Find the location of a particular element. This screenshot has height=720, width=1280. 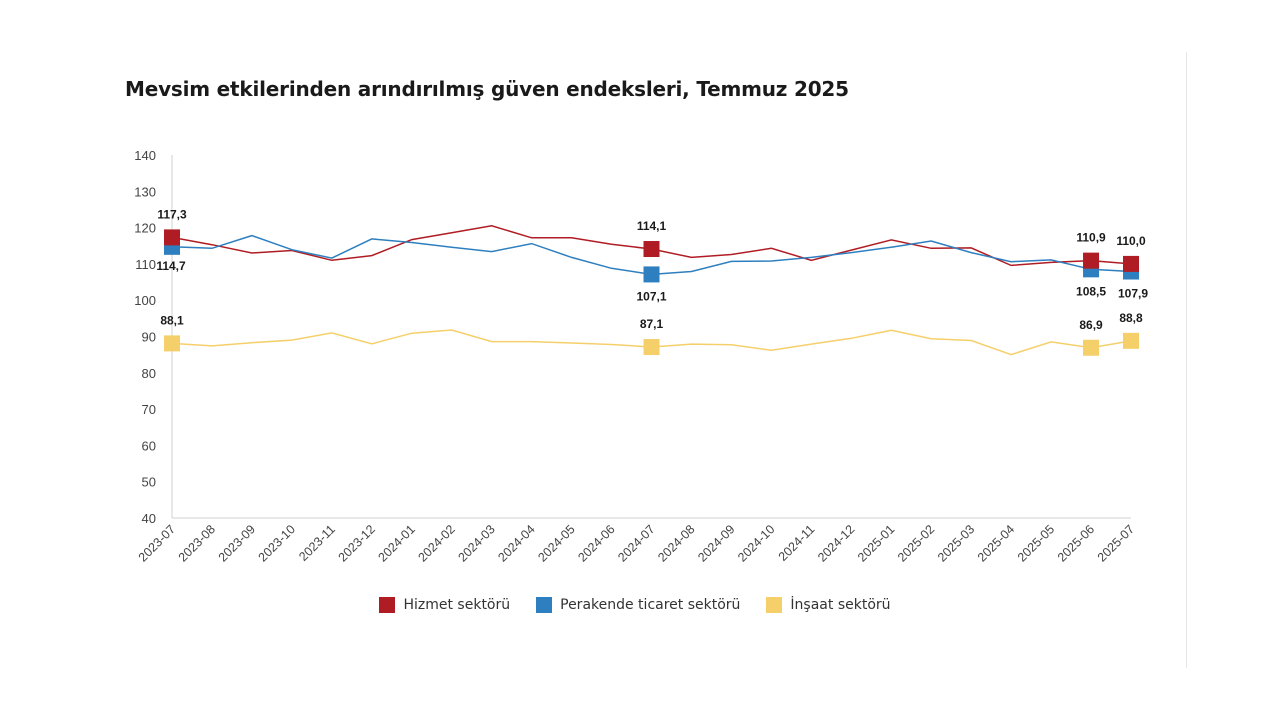

x-tick-label: 2025-02 is located at coordinates (916, 543).